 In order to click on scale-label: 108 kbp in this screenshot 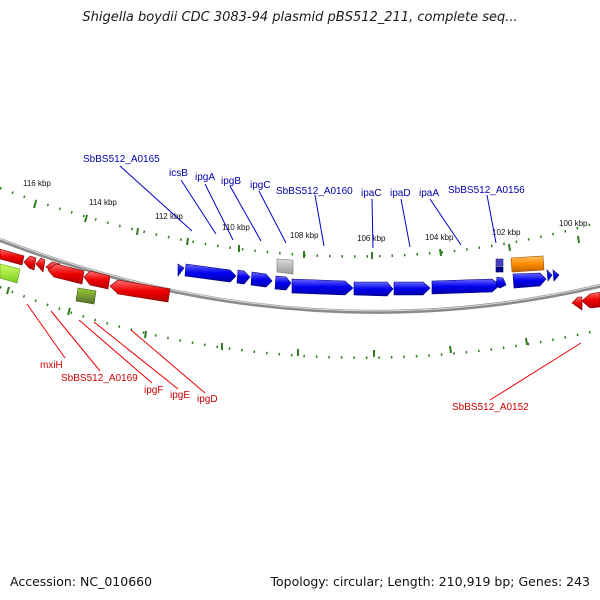, I will do `click(304, 235)`.